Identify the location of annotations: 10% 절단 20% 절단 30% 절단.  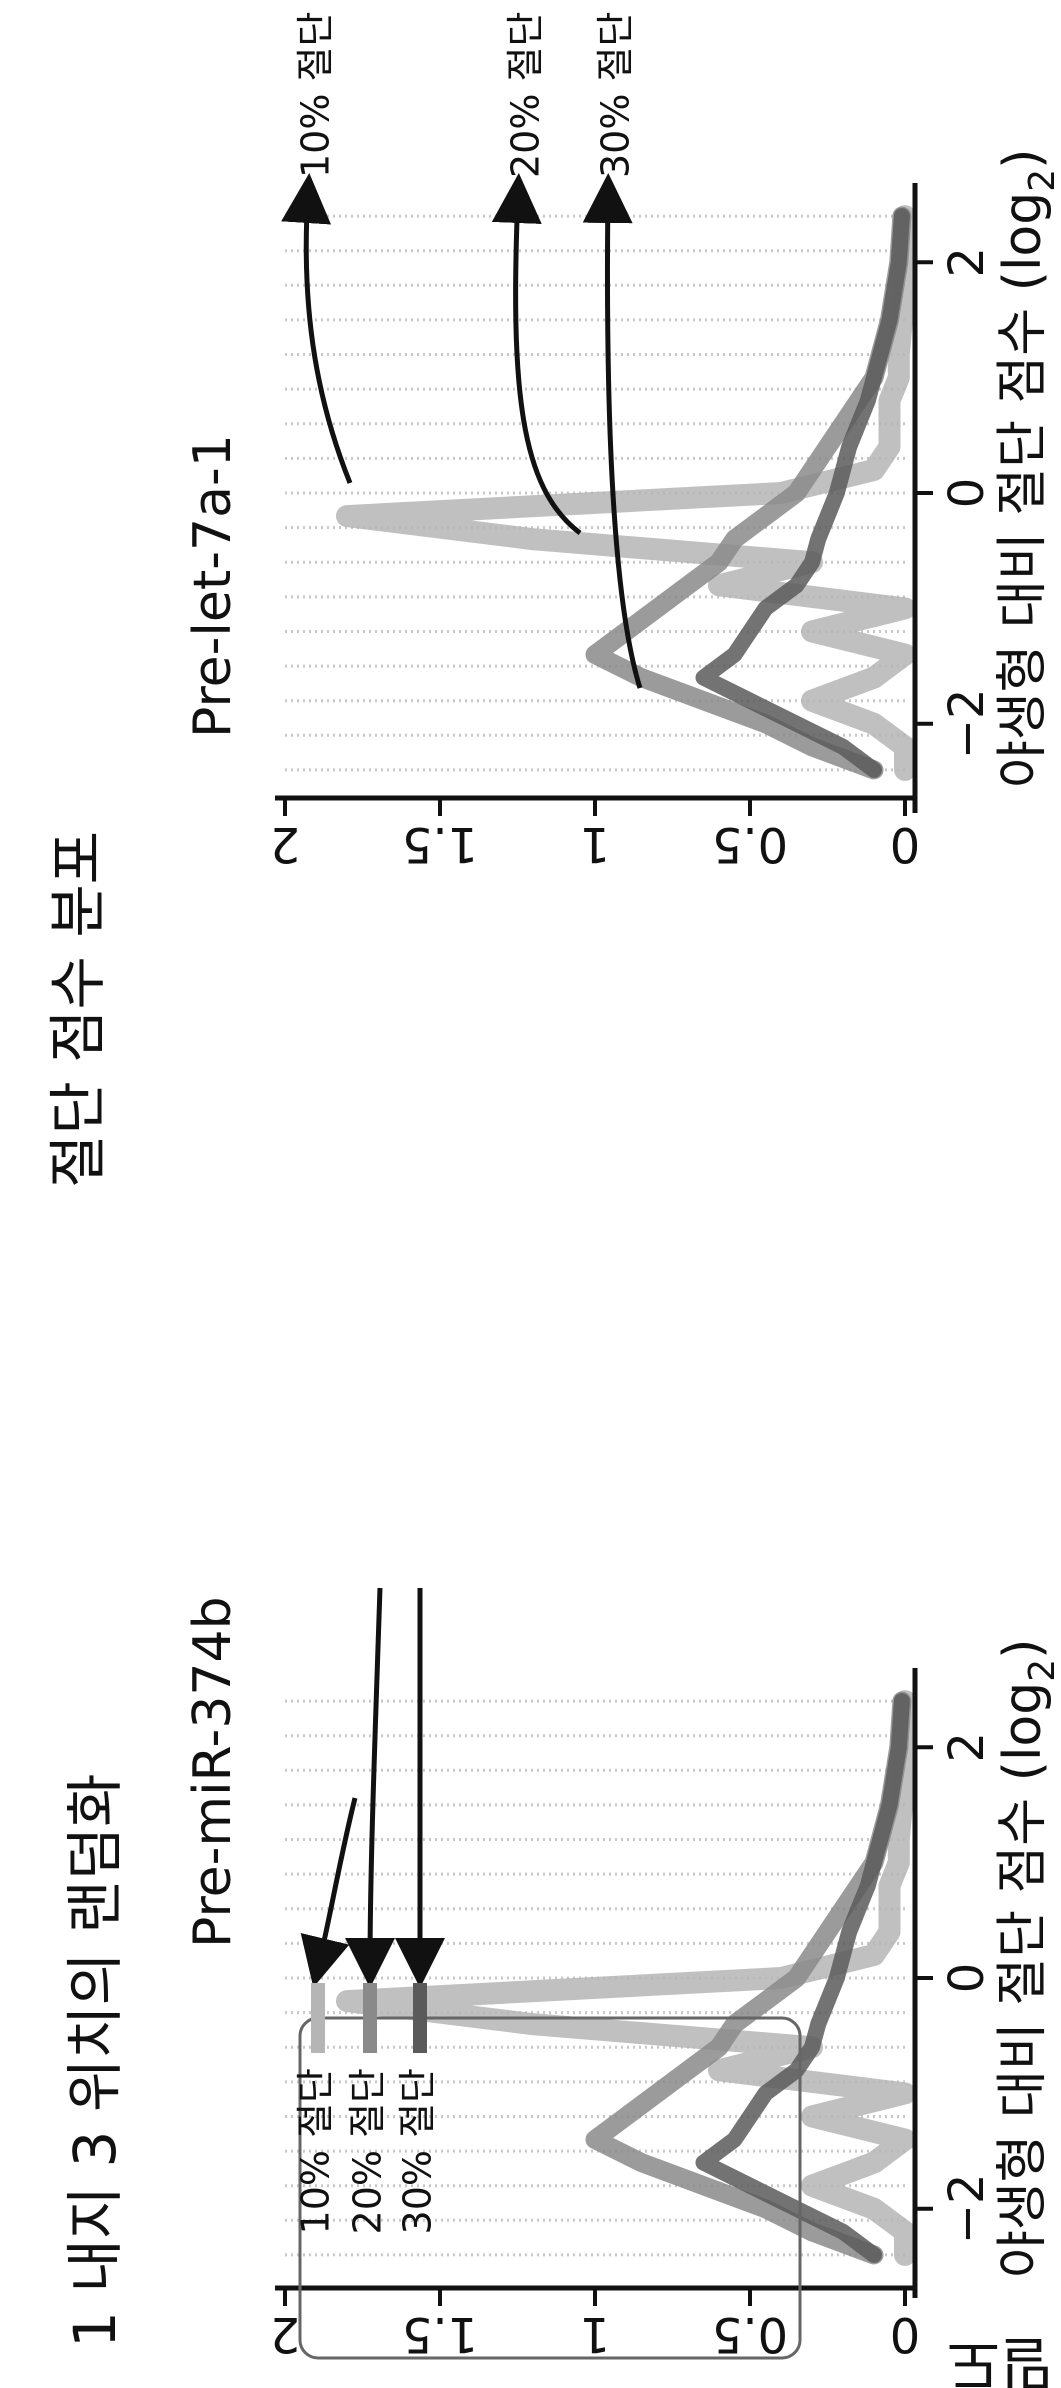
(467, 350).